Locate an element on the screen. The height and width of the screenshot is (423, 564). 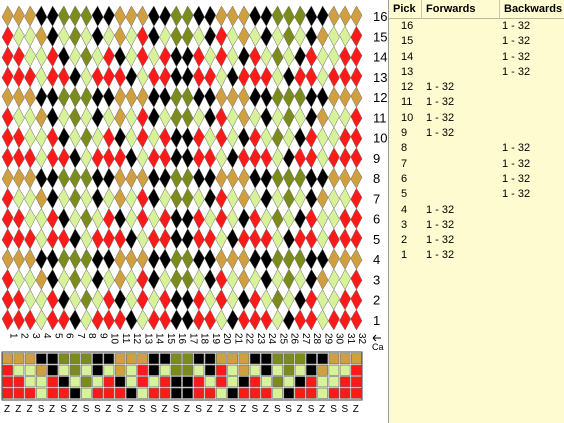
pick-table-row: 6 1 - 32 is located at coordinates (476, 179).